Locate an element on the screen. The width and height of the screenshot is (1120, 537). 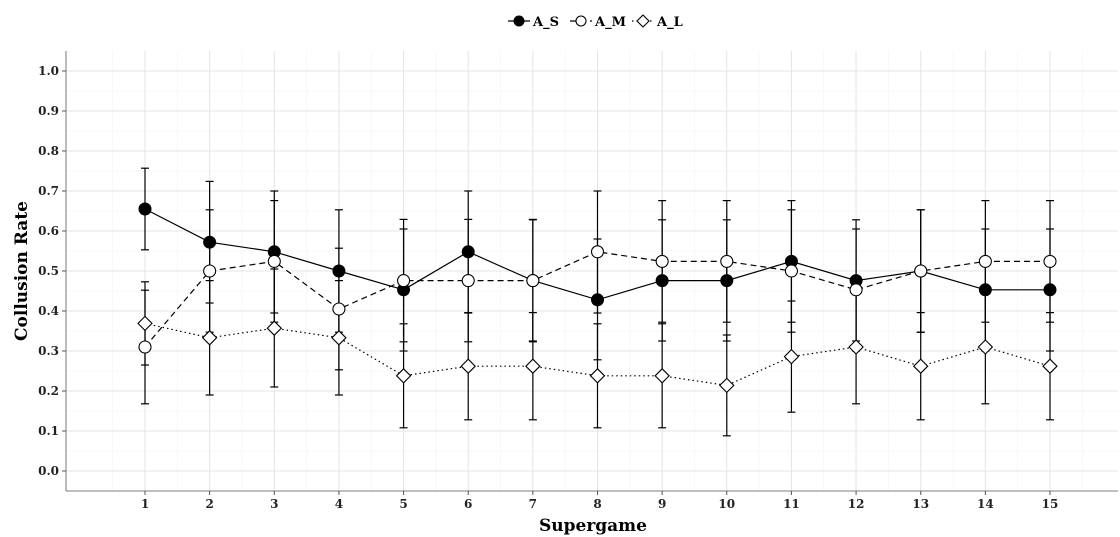
x-tick-label: 14 is located at coordinates (985, 504).